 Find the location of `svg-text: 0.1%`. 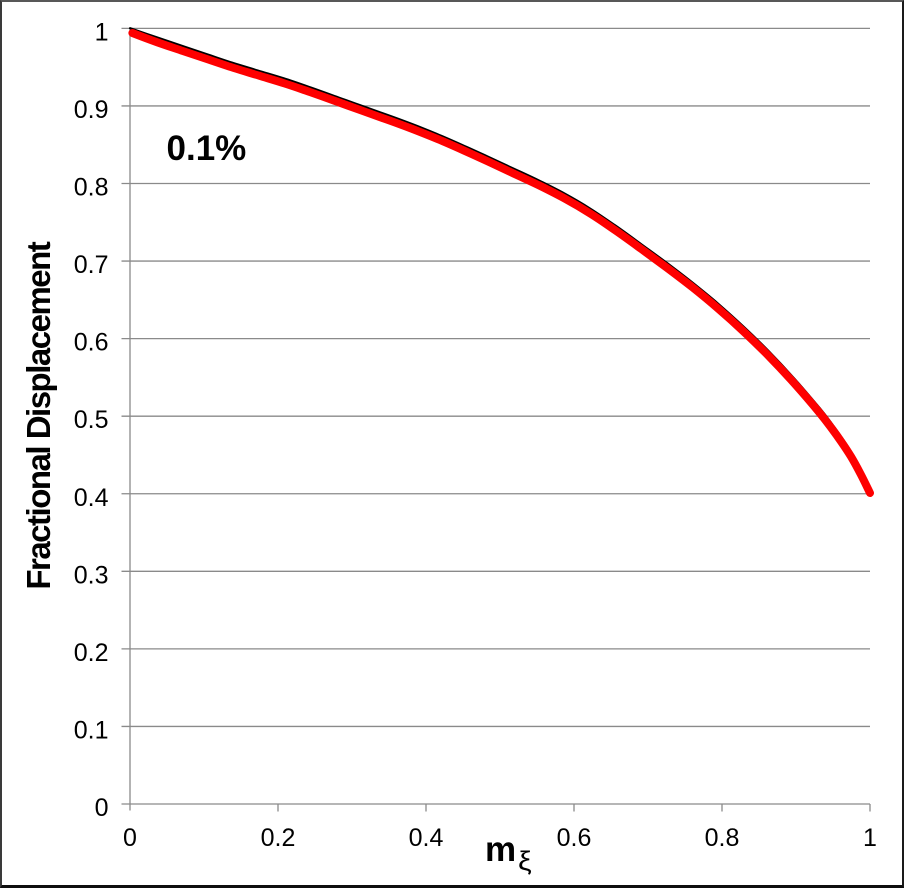

svg-text: 0.1% is located at coordinates (207, 148).